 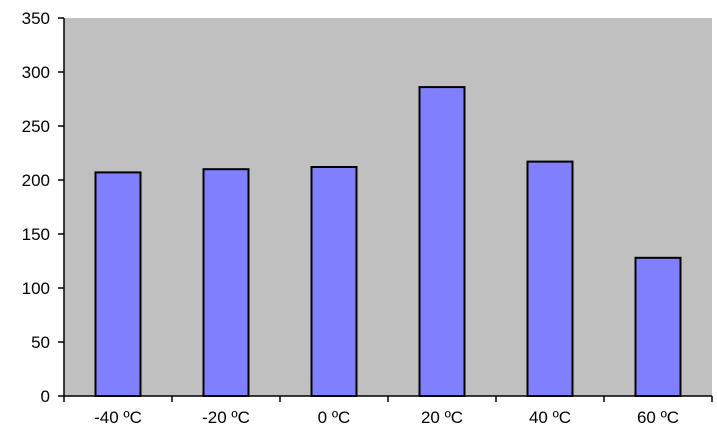 What do you see at coordinates (36, 234) in the screenshot?
I see `y-tick-label: 150` at bounding box center [36, 234].